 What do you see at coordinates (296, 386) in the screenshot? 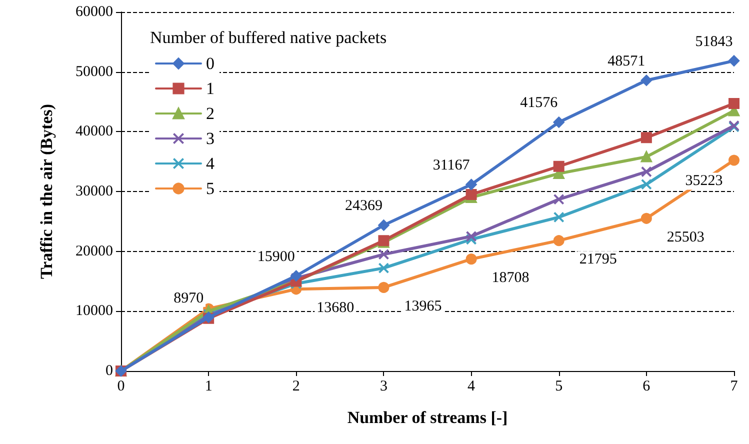
I see `x-tick-label: 2` at bounding box center [296, 386].